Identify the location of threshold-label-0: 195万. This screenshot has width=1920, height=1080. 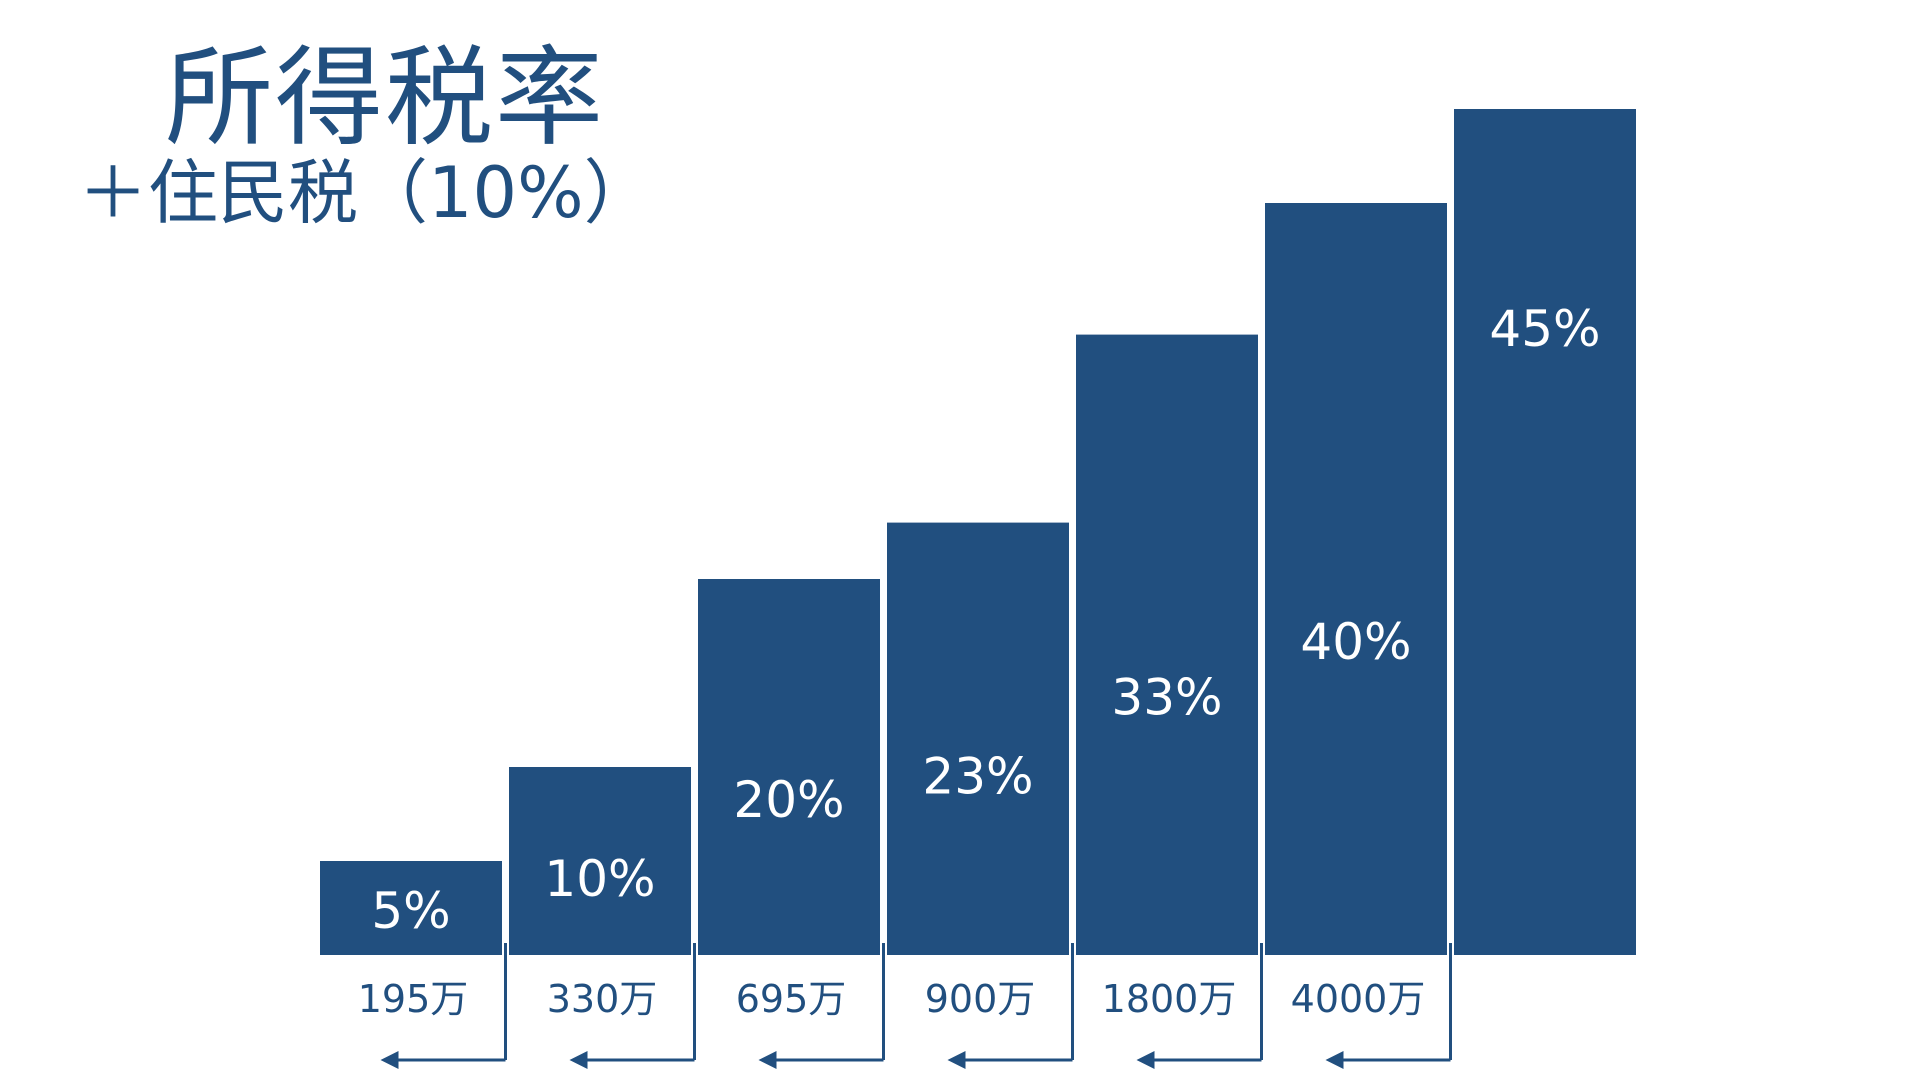
(413, 999).